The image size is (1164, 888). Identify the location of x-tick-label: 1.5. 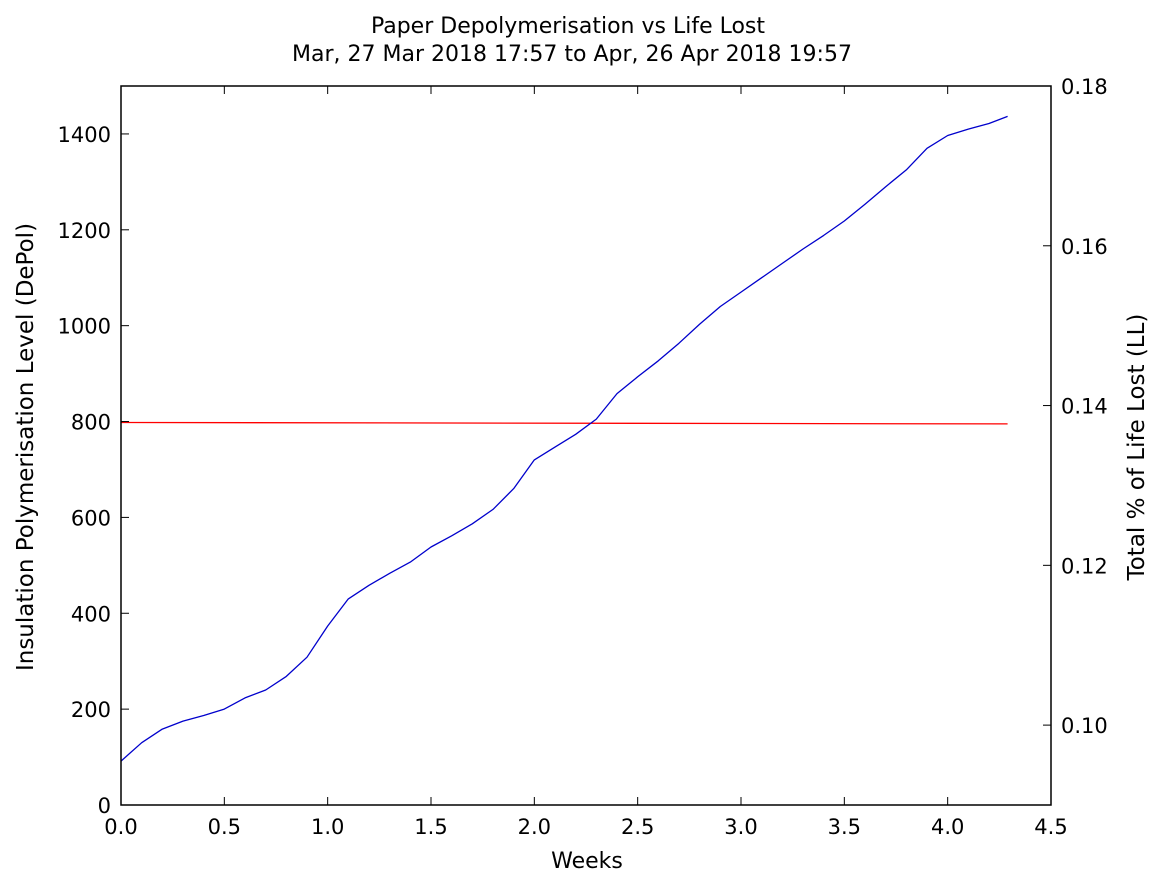
(430, 827).